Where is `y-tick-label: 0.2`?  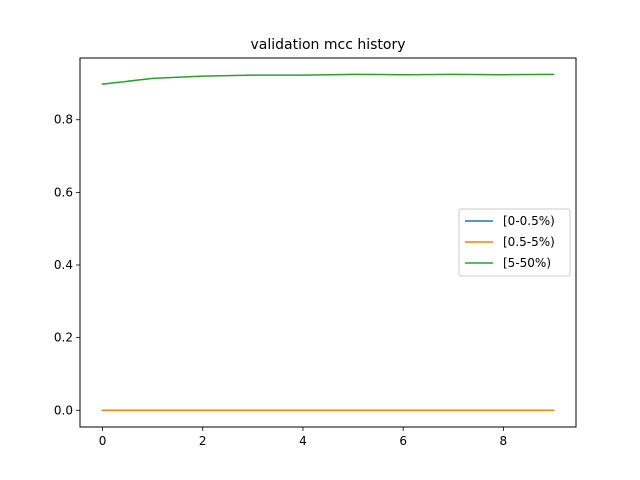 y-tick-label: 0.2 is located at coordinates (63, 338).